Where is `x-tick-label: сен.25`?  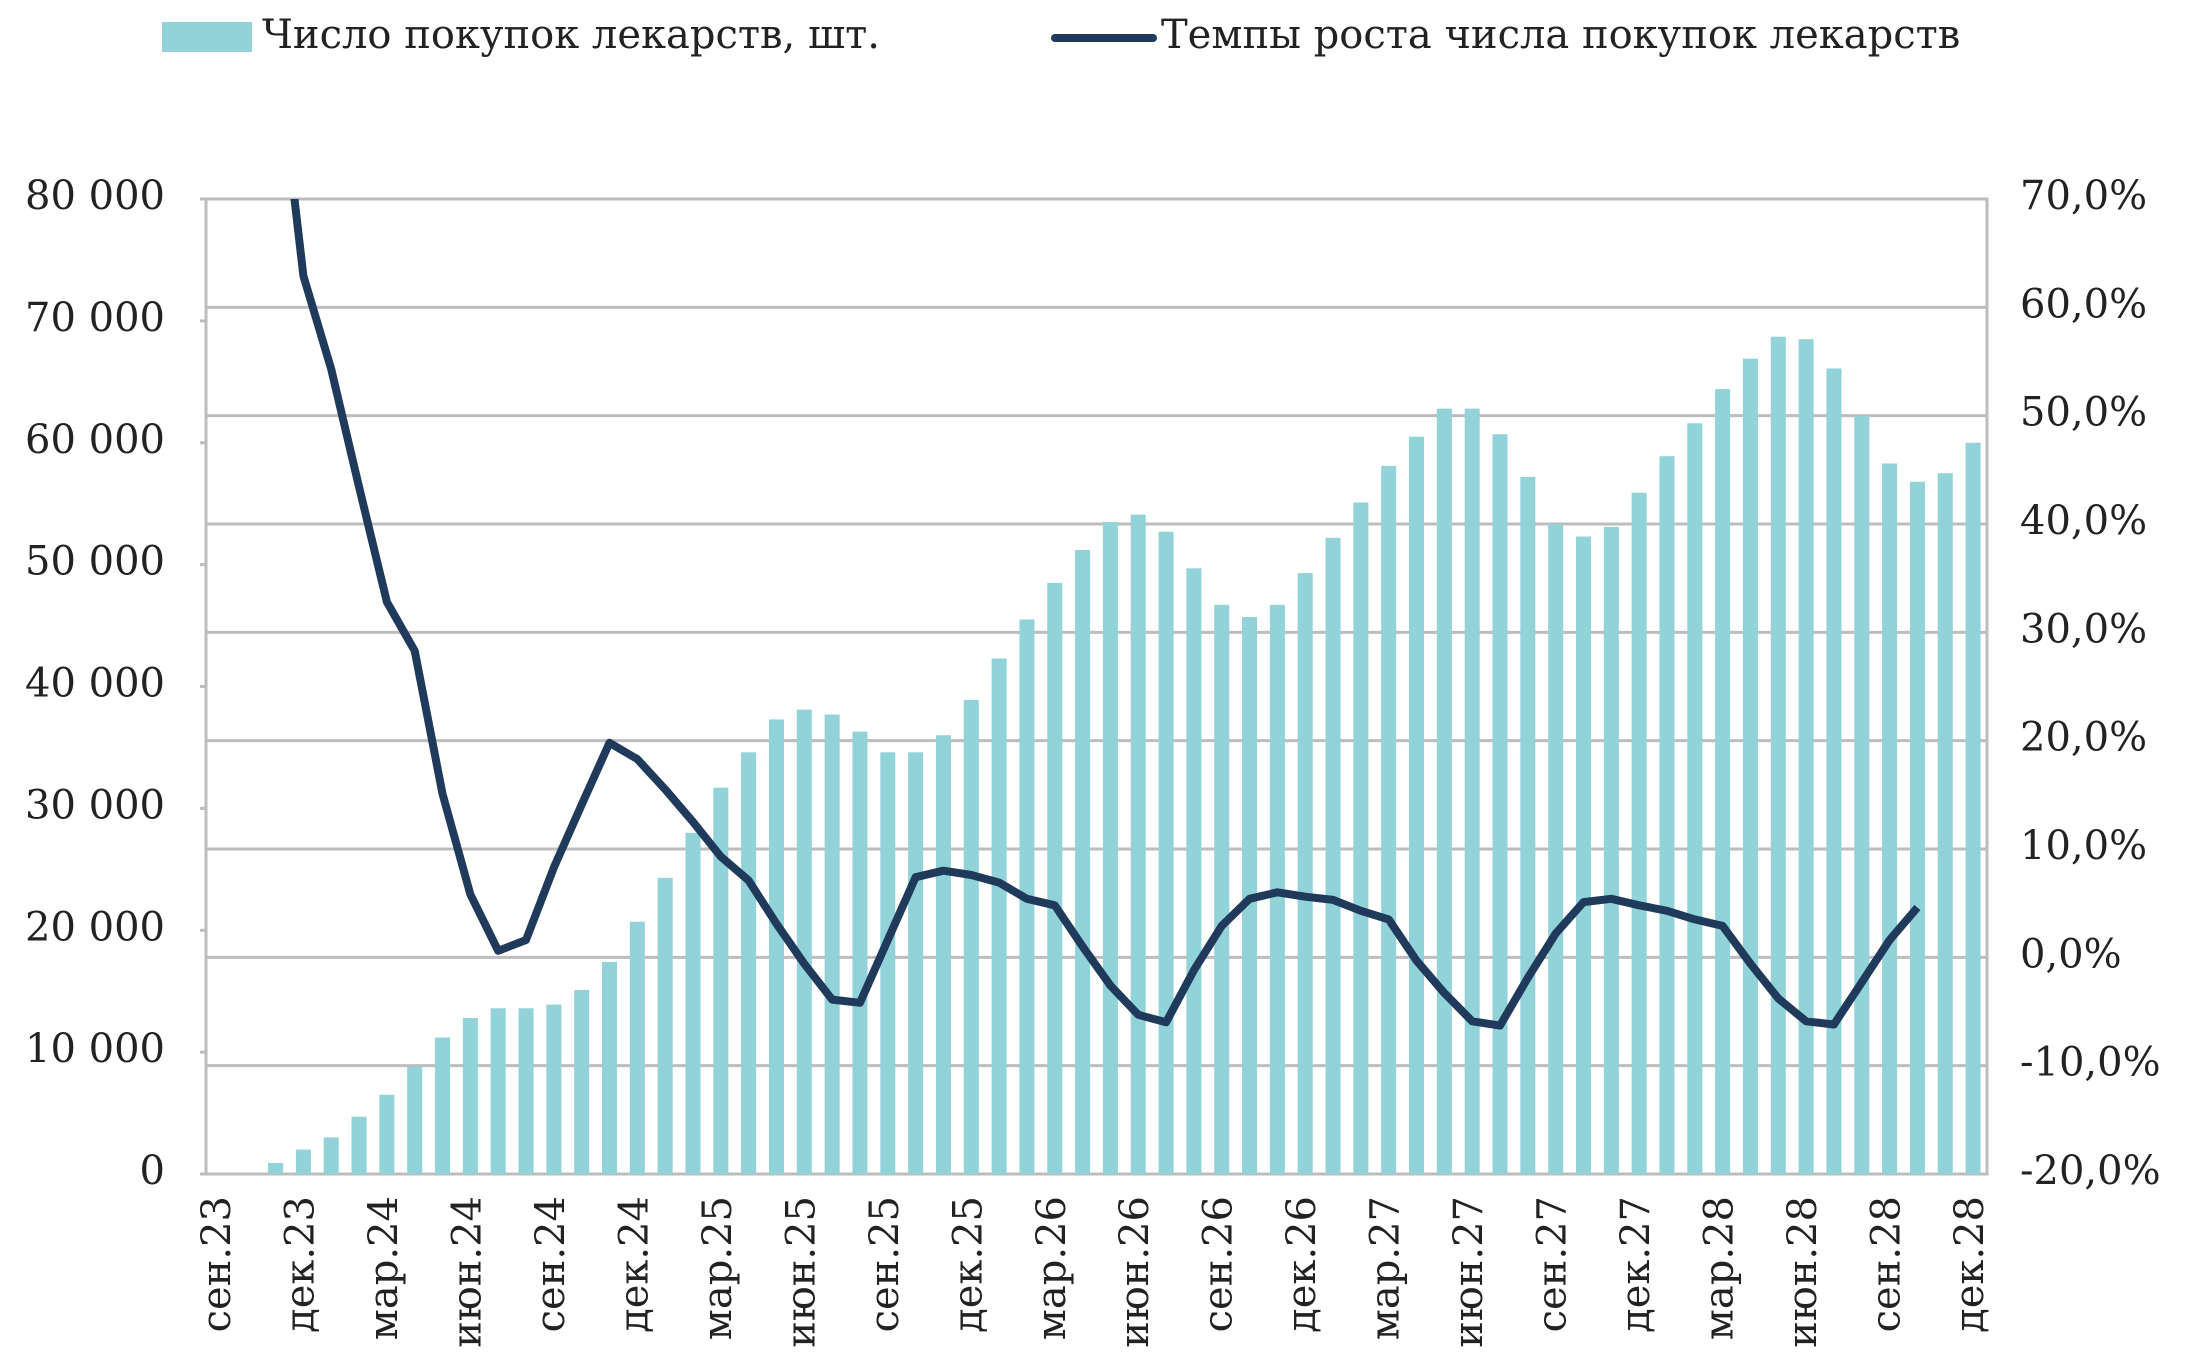
x-tick-label: сен.25 is located at coordinates (885, 1264).